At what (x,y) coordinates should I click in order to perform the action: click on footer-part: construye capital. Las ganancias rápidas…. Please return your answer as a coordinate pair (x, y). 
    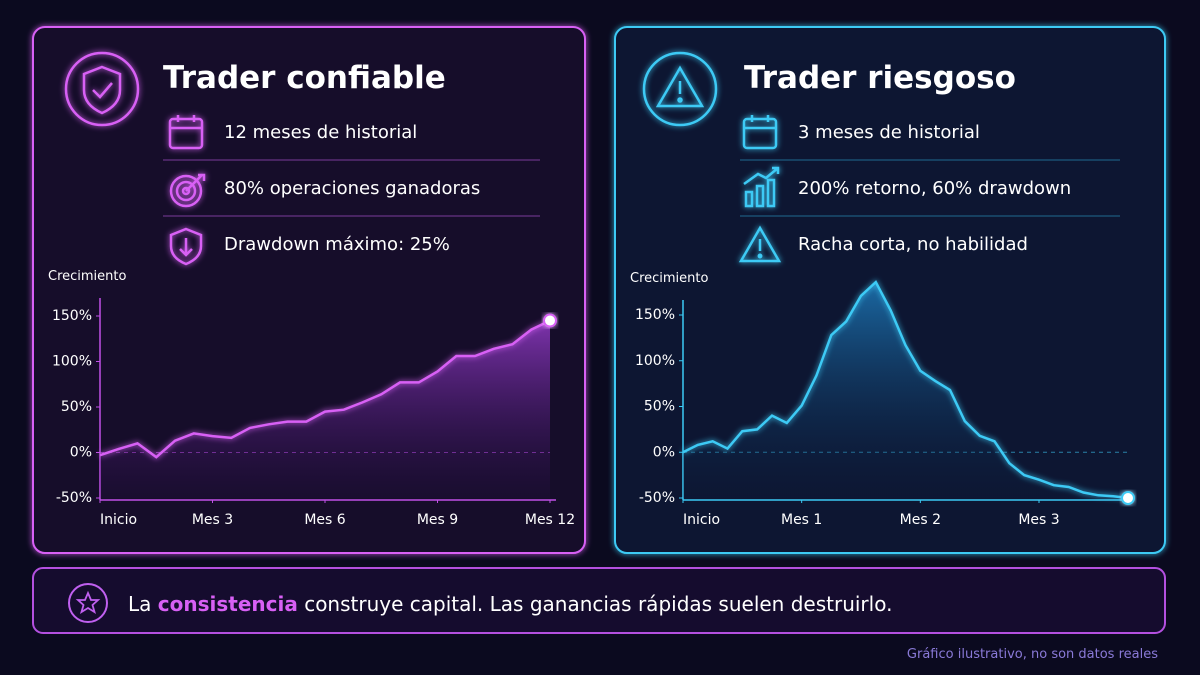
    Looking at the image, I should click on (595, 604).